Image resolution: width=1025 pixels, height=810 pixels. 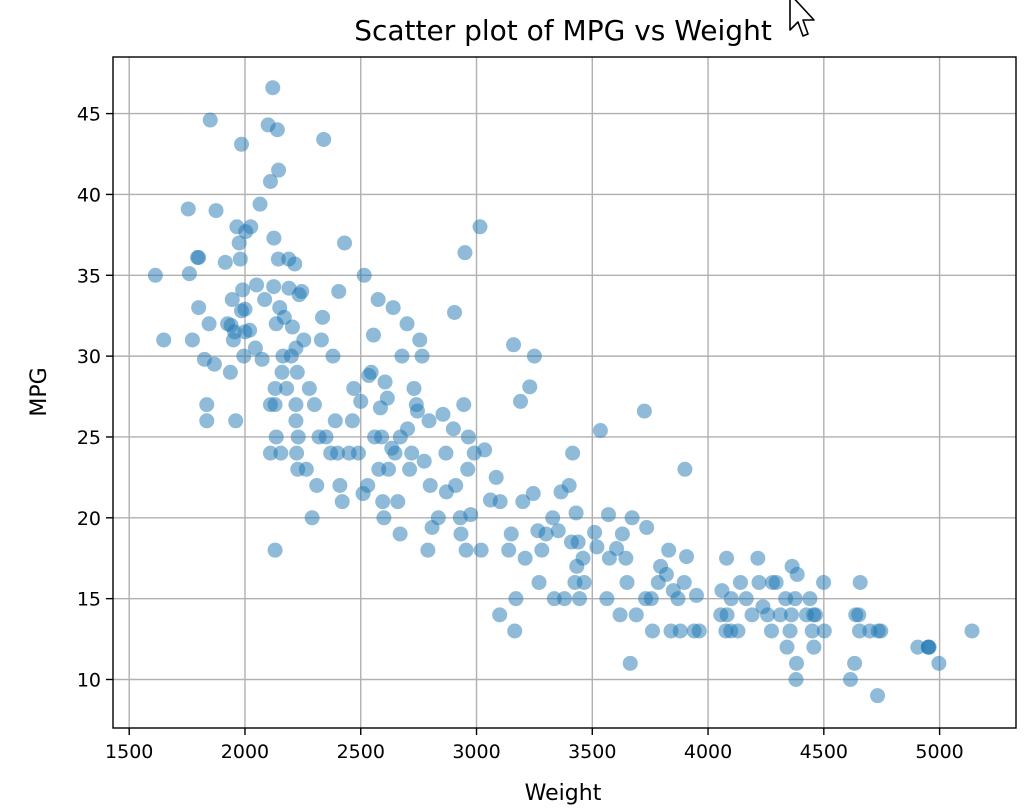 I want to click on x-axis-ticks: 1500 2000 2500 3000 3500 4000 4500 5000, so click(x=534, y=745).